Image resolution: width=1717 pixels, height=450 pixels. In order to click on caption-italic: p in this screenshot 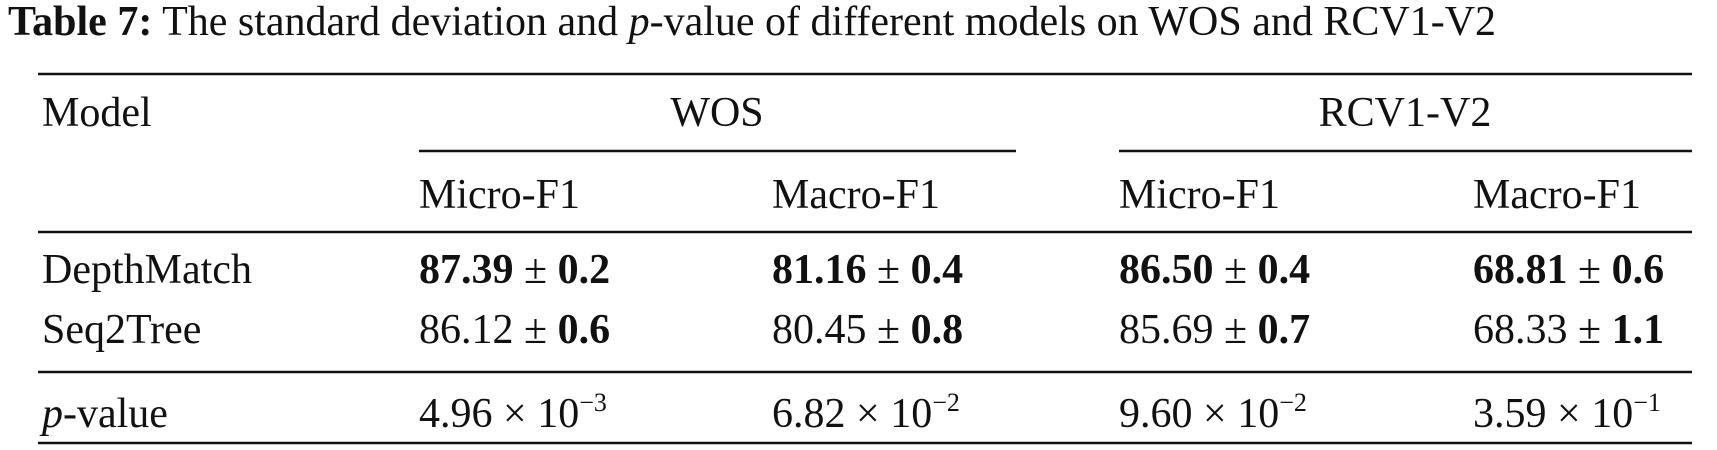, I will do `click(638, 22)`.